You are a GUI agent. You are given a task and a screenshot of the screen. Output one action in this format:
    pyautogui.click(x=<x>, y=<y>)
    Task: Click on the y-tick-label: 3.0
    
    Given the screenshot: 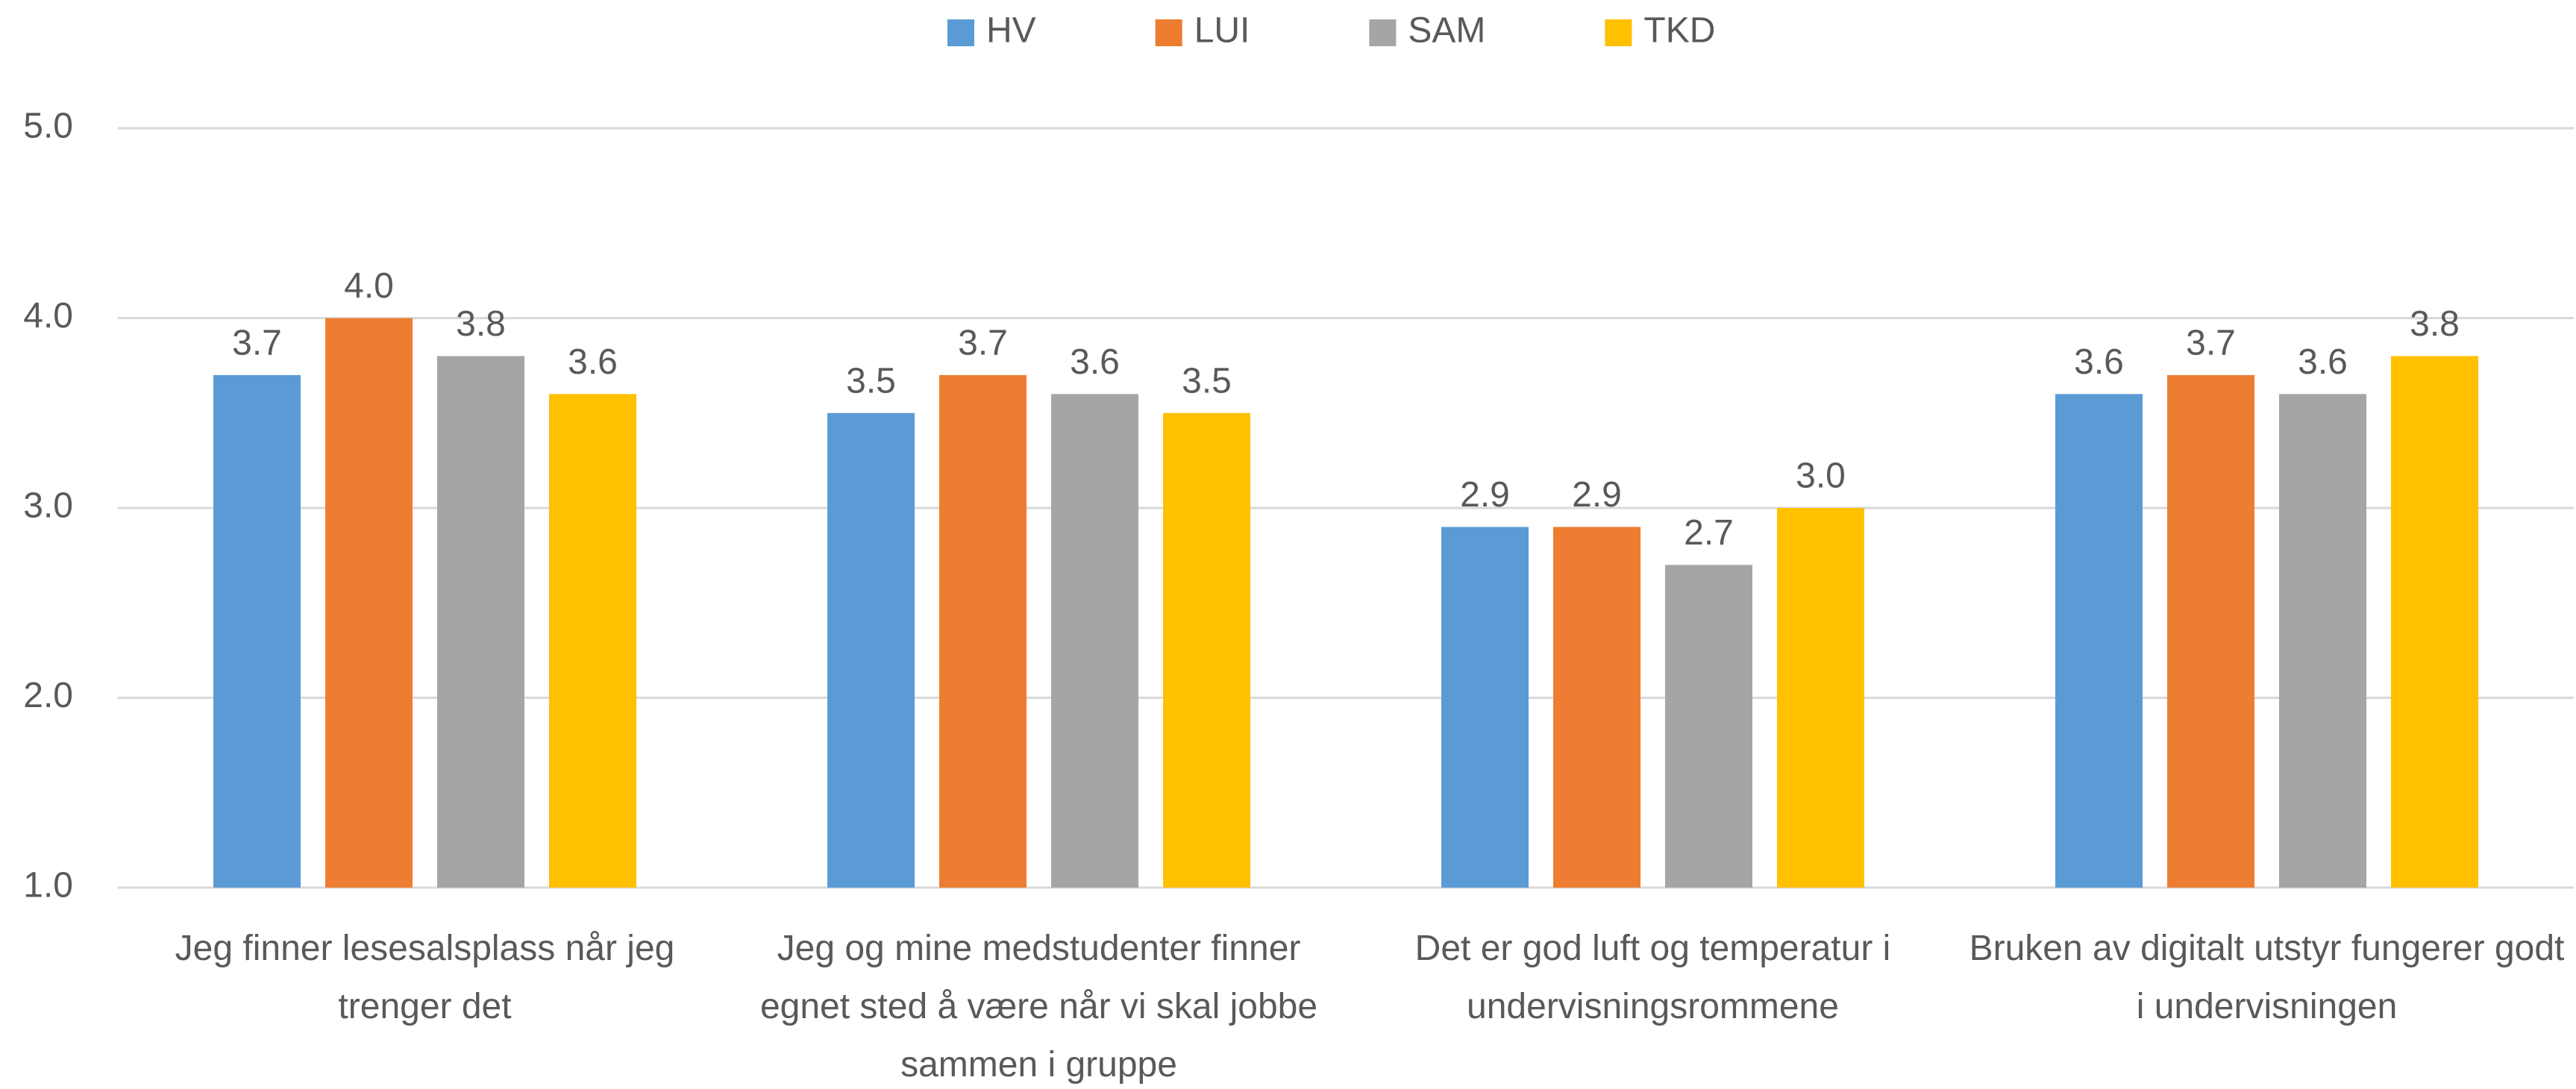 What is the action you would take?
    pyautogui.click(x=48, y=506)
    